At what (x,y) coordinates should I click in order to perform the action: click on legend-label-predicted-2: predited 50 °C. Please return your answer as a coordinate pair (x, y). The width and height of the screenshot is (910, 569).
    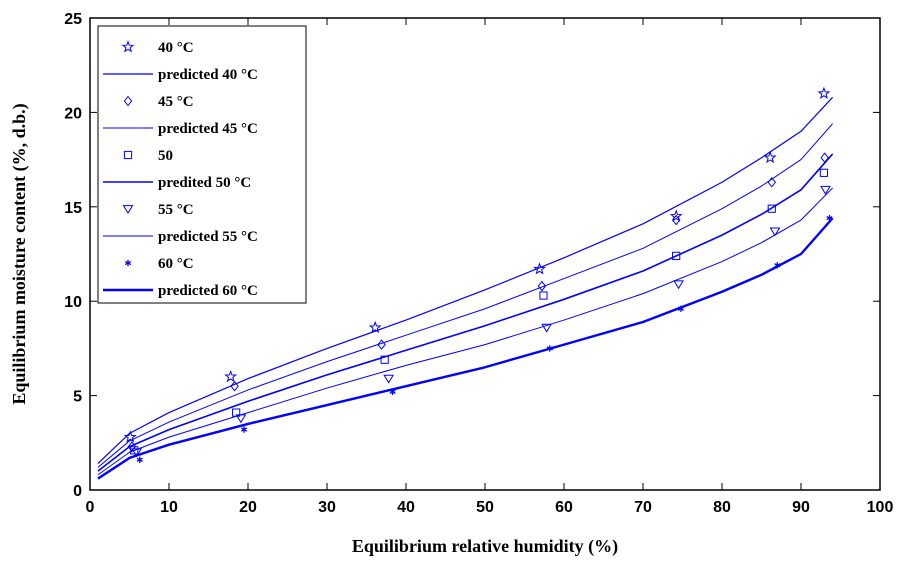
    Looking at the image, I should click on (204, 183).